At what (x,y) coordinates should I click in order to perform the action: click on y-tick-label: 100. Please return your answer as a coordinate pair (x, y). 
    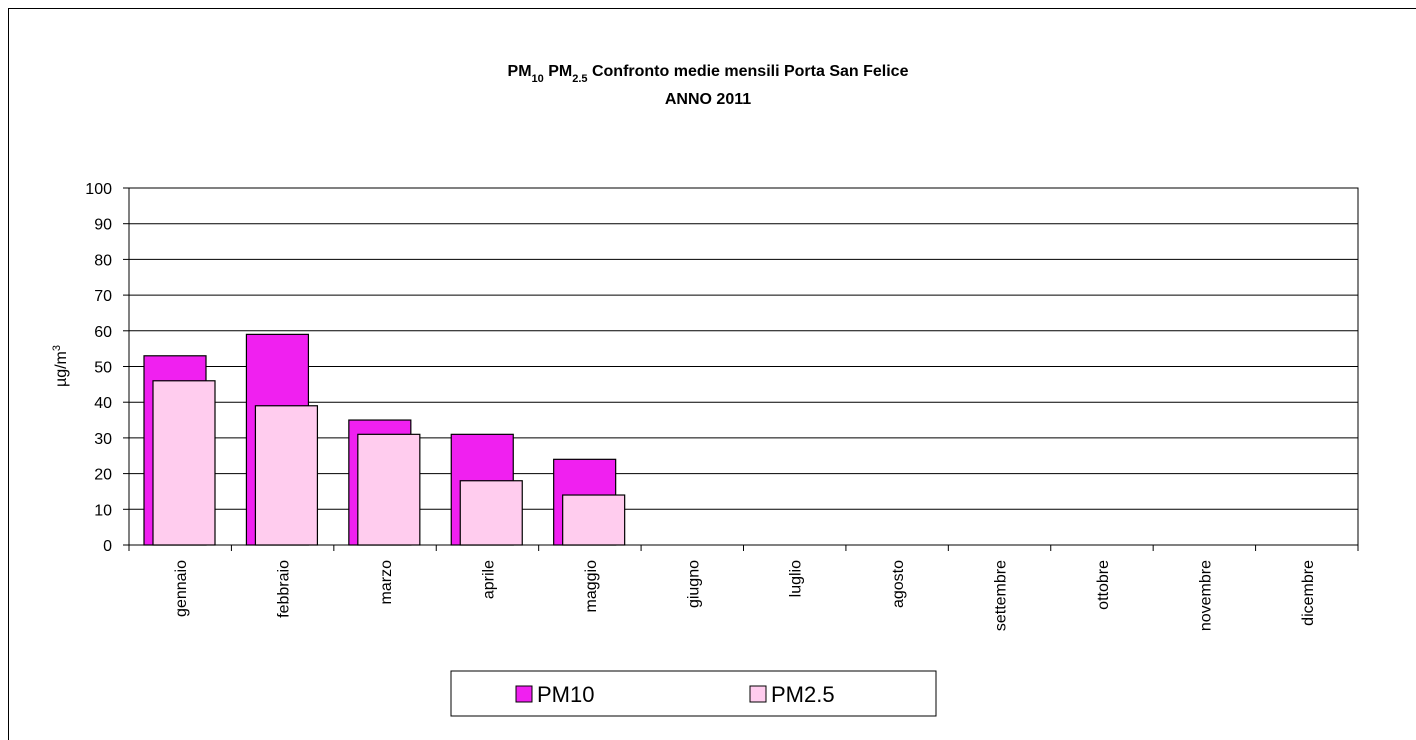
    Looking at the image, I should click on (98, 189).